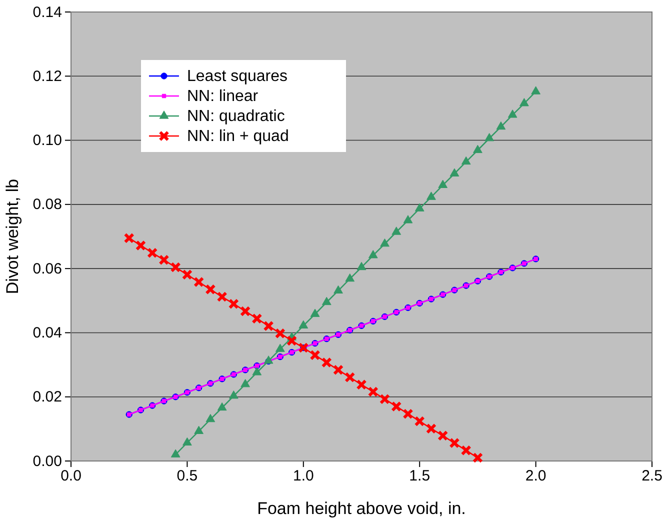 This screenshot has width=669, height=519. Describe the element at coordinates (652, 476) in the screenshot. I see `x-tick-label: 2.5` at that location.